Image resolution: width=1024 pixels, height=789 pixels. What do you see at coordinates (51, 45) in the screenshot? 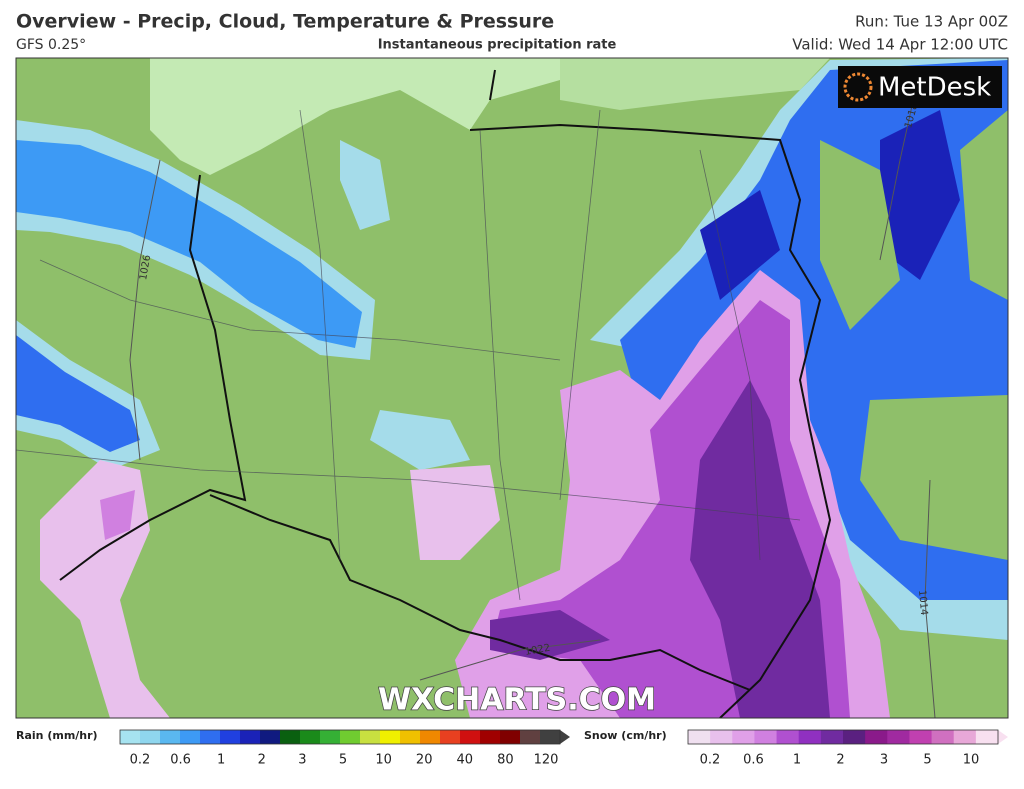
I see `model: GFS 0.25°` at bounding box center [51, 45].